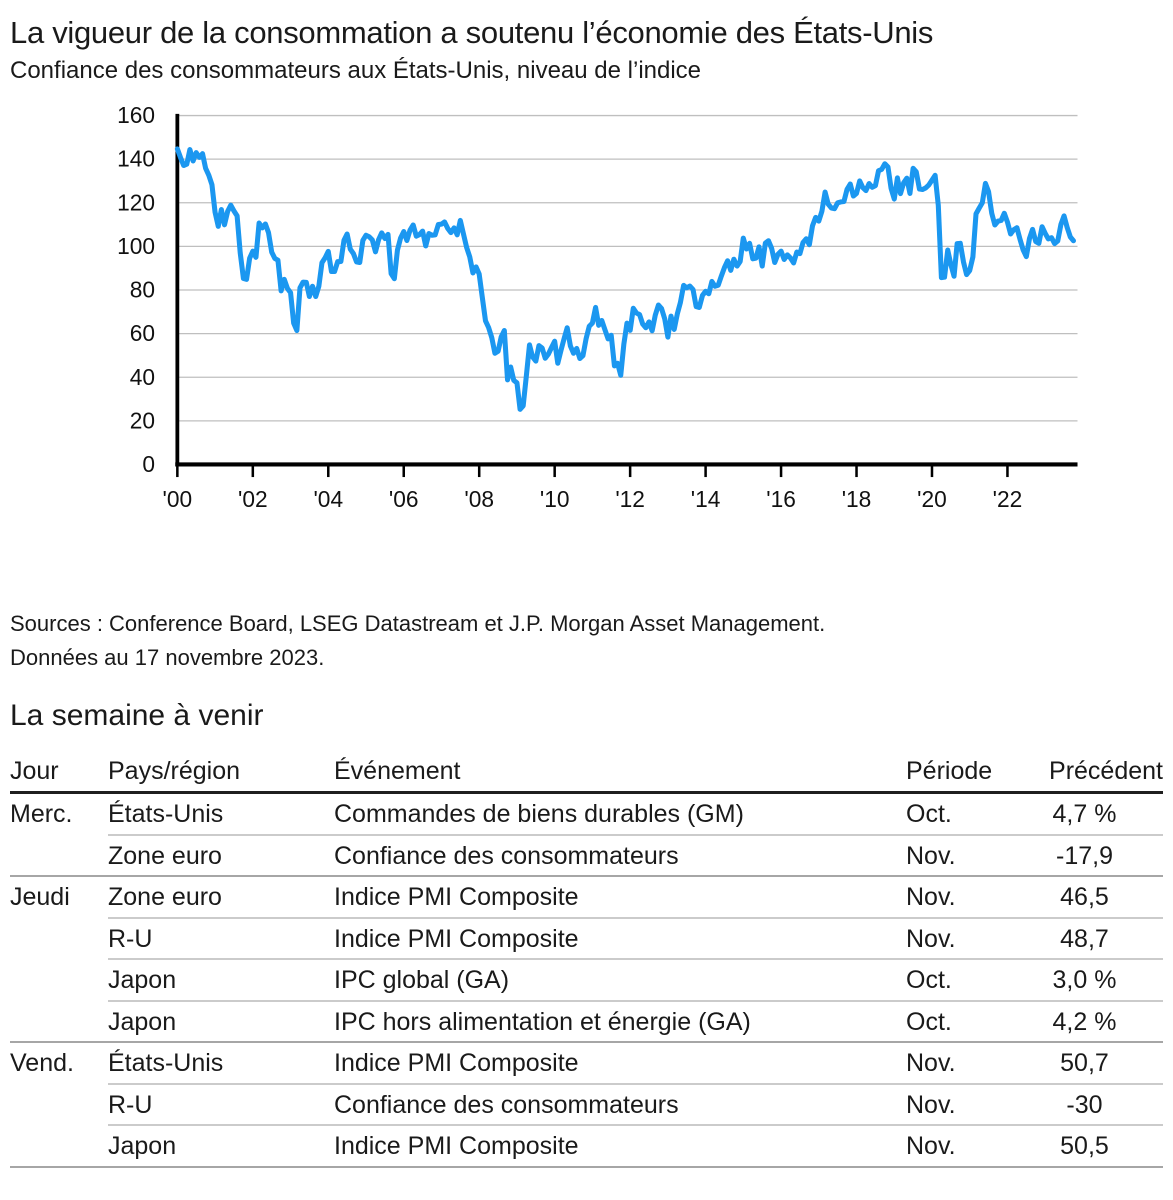  I want to click on week-ahead-heading: La semaine à venir, so click(137, 715).